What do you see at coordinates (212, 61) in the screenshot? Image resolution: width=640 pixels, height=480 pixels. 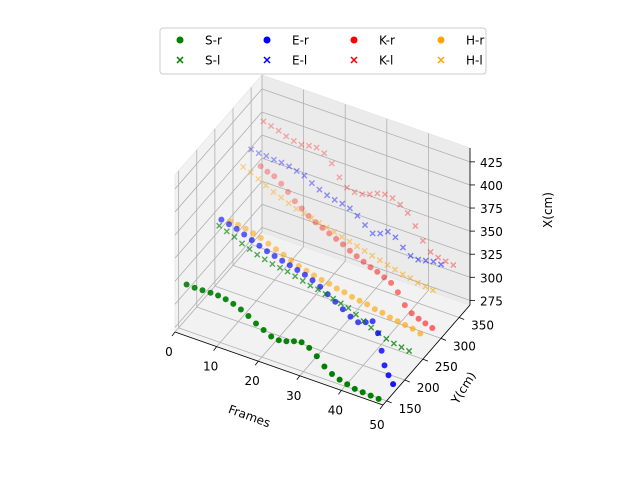 I see `legend-label-s-l: S-l` at bounding box center [212, 61].